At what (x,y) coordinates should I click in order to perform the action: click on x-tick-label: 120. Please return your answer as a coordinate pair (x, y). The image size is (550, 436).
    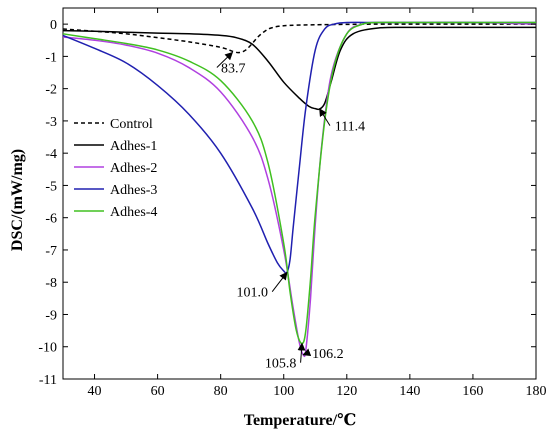
    Looking at the image, I should click on (346, 391).